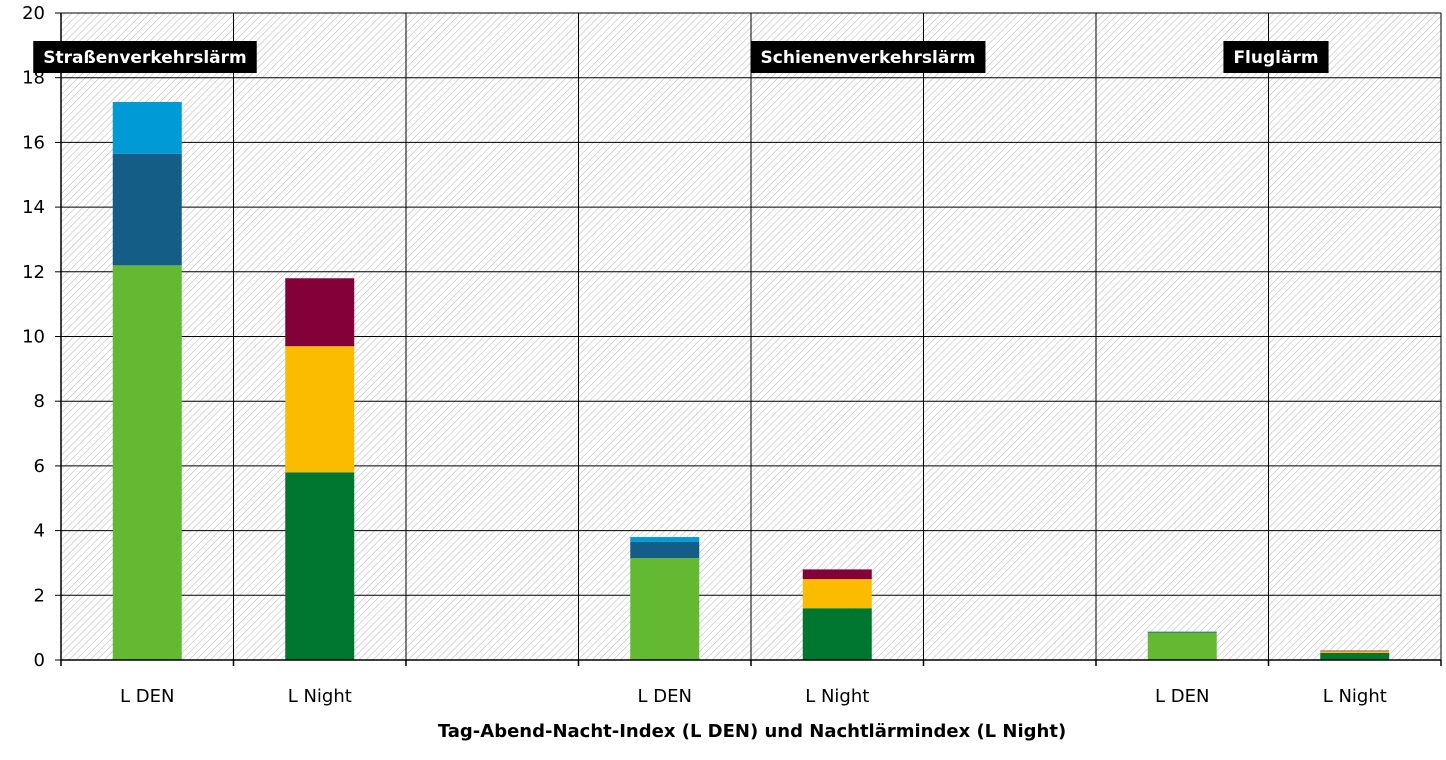  Describe the element at coordinates (144, 58) in the screenshot. I see `group-label: Straßenverkehrslärm` at that location.